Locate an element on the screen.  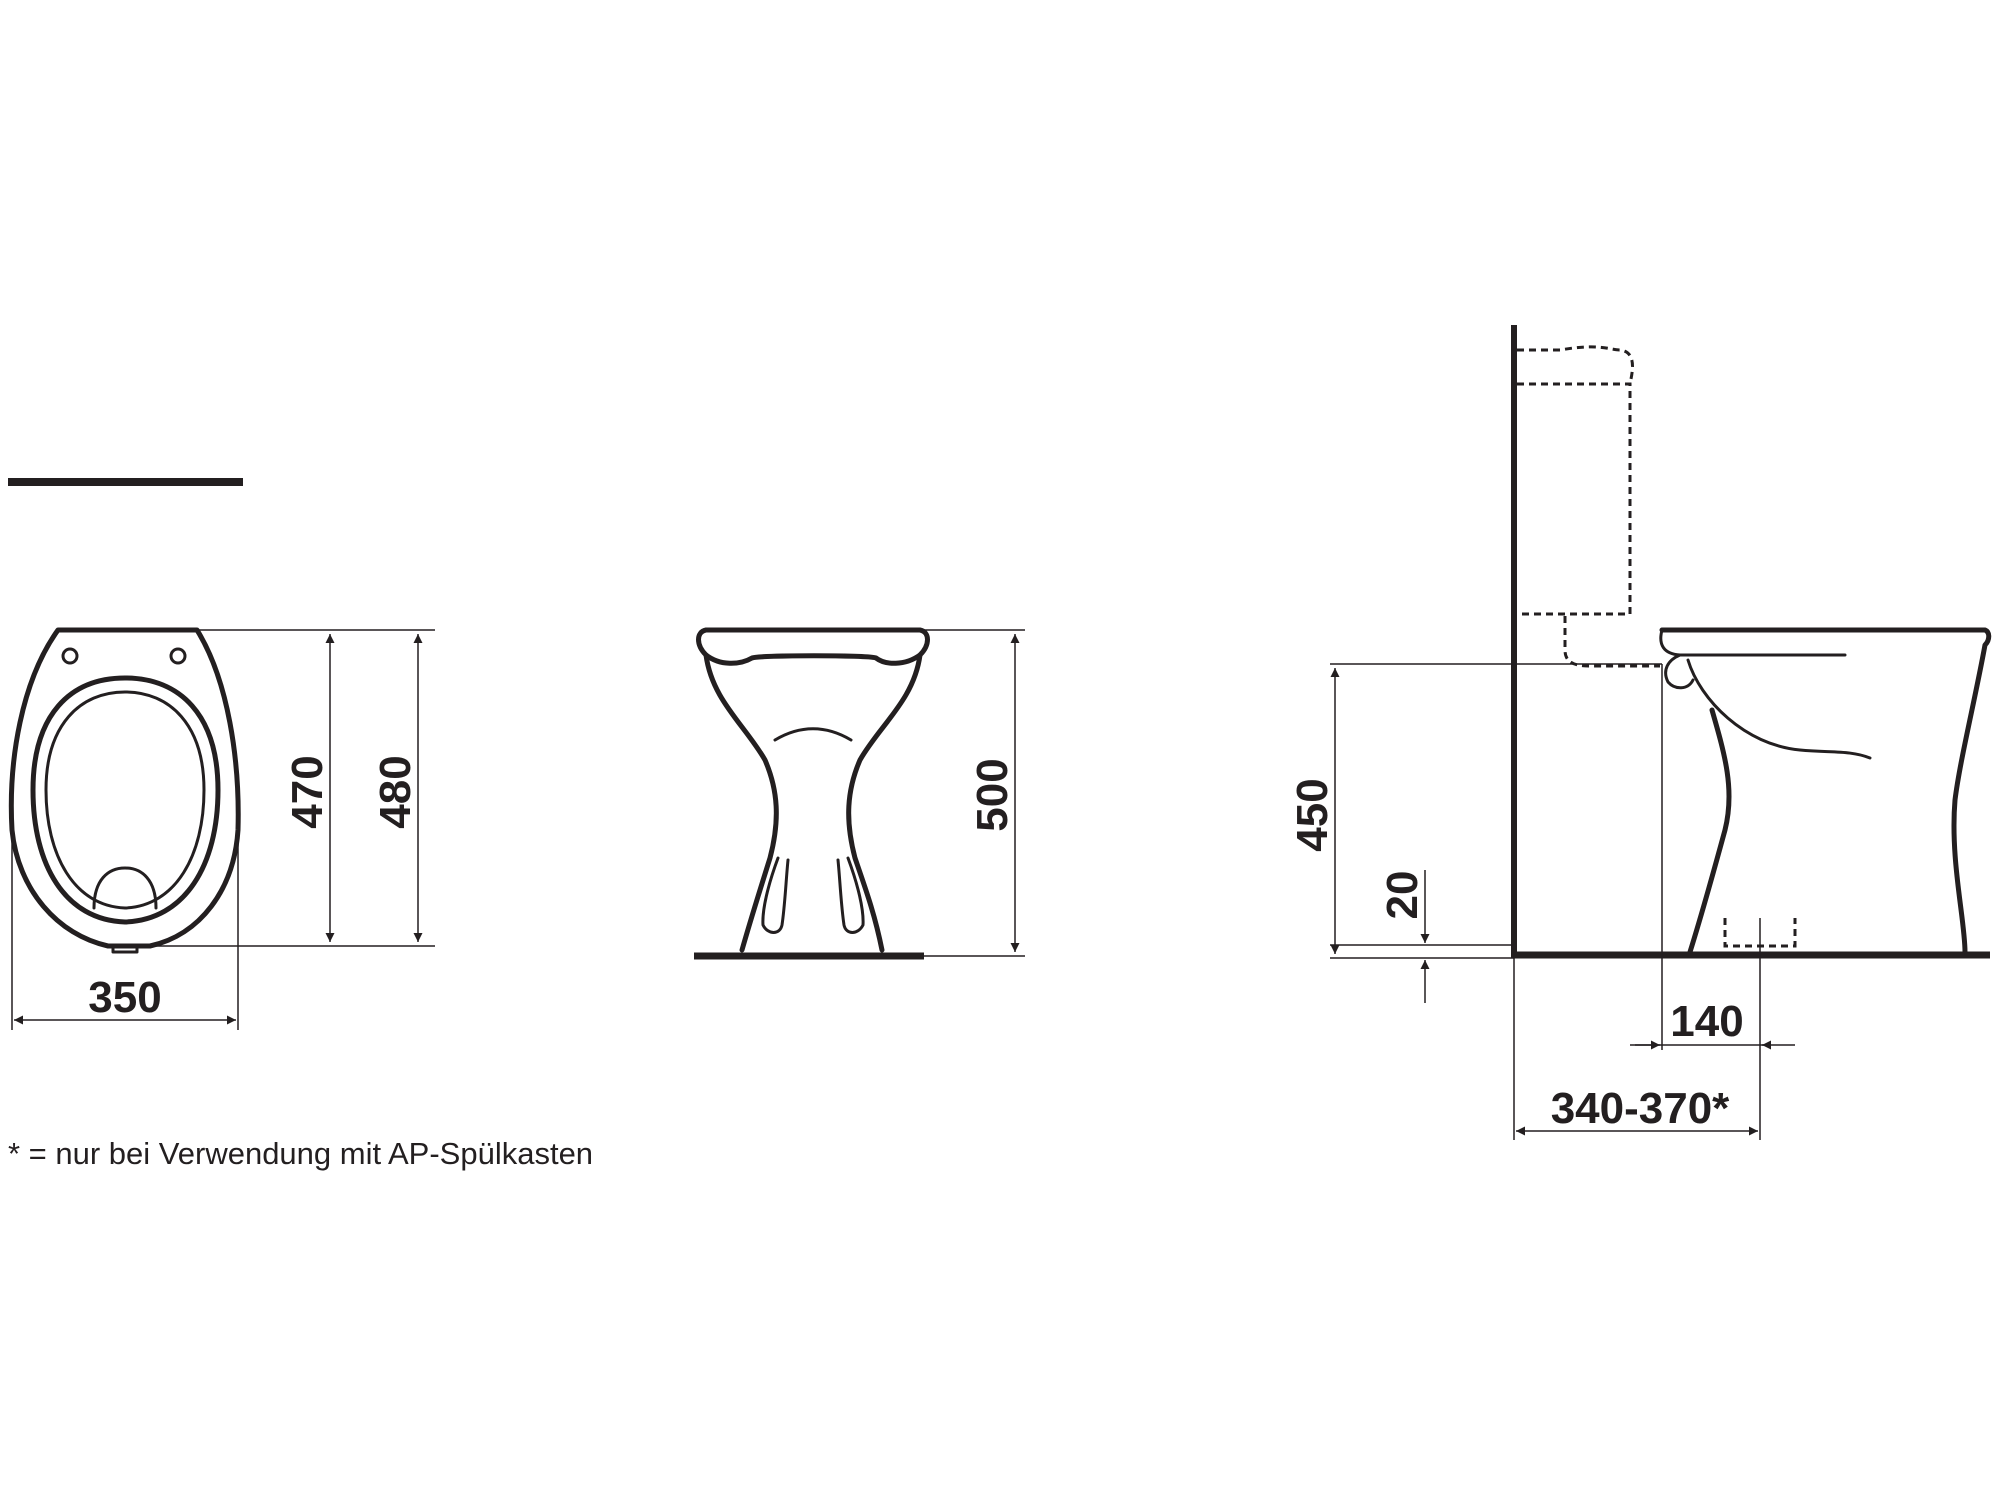
front-foot-left is located at coordinates (775, 895).